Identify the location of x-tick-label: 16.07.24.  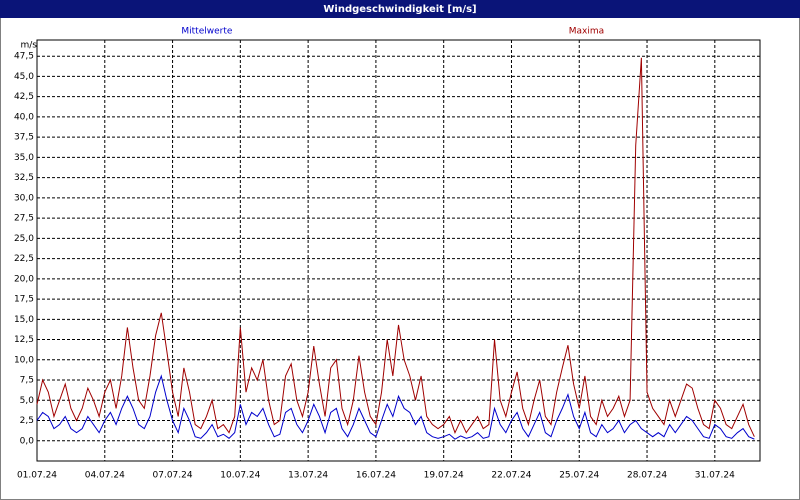
(376, 476).